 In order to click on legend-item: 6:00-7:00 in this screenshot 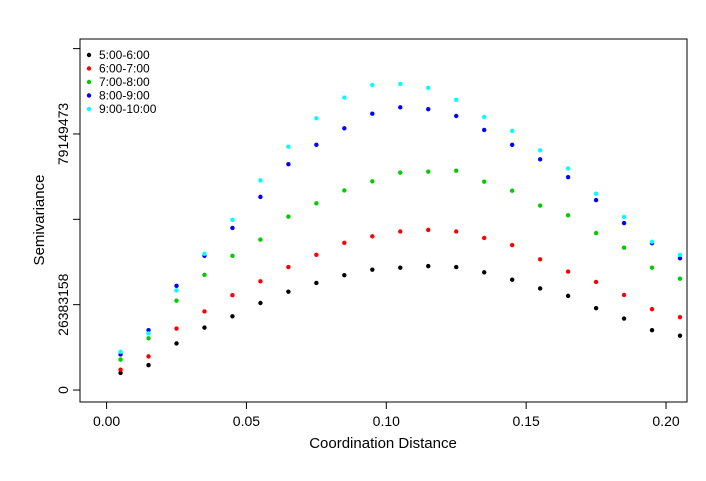, I will do `click(118, 69)`.